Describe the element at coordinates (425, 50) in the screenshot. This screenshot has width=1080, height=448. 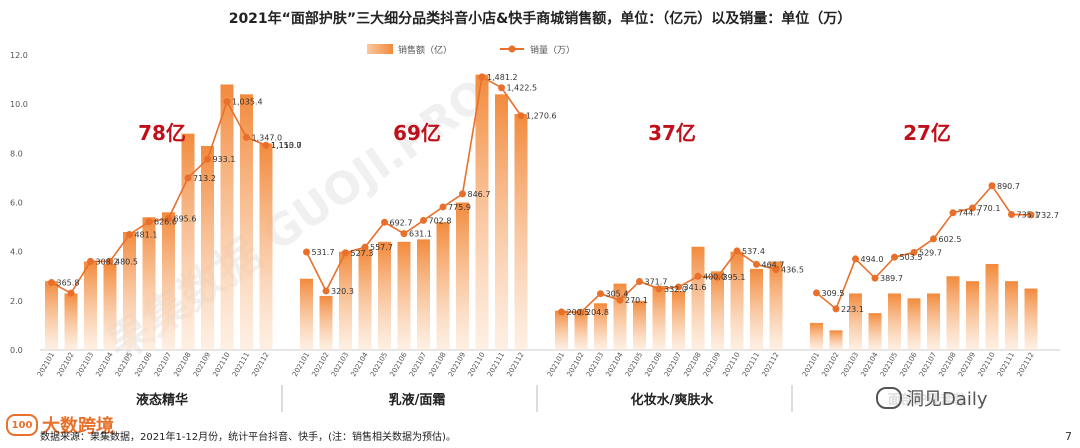
I see `legend-sales-label: 销售额（亿）` at that location.